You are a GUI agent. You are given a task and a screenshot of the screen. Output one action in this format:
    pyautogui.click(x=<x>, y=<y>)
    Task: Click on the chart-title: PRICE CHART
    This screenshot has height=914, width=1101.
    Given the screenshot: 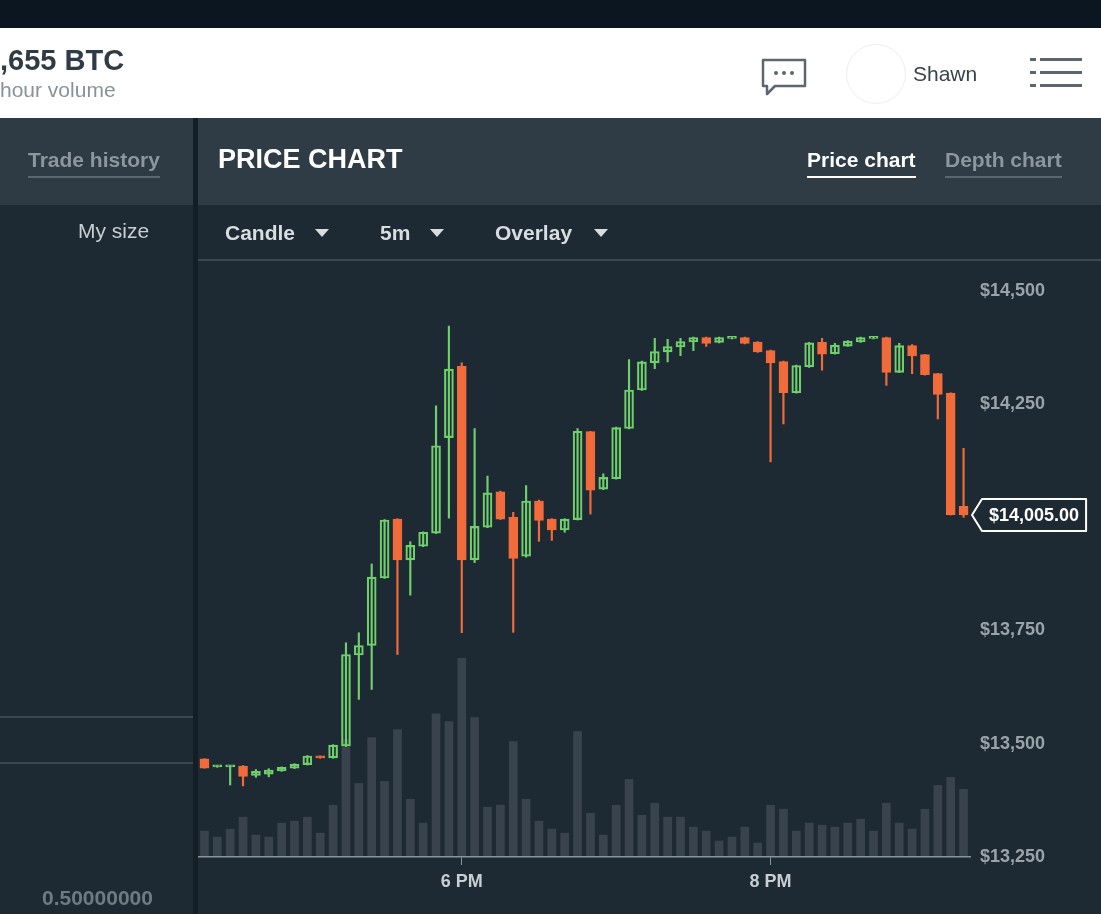 What is the action you would take?
    pyautogui.click(x=310, y=159)
    